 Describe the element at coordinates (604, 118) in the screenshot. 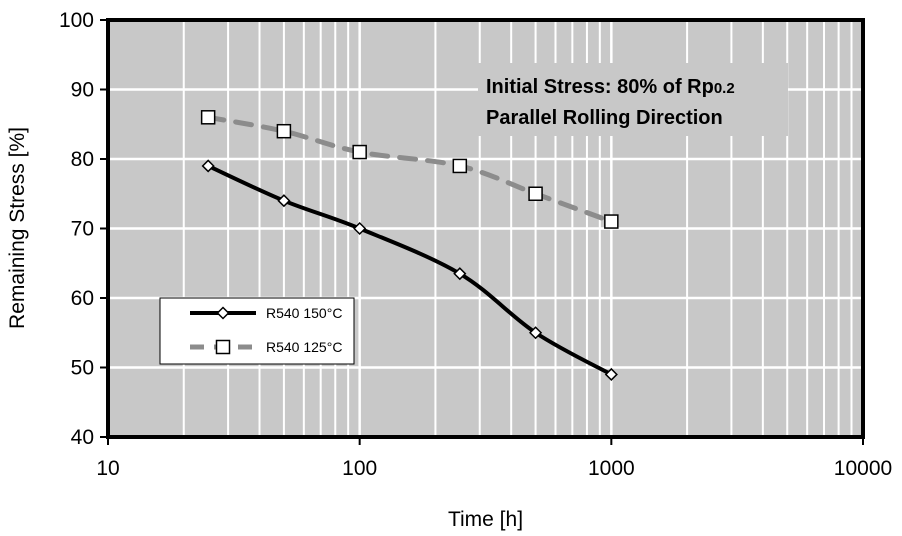

I see `annotation-line-2: Parallel Rolling Direction` at that location.